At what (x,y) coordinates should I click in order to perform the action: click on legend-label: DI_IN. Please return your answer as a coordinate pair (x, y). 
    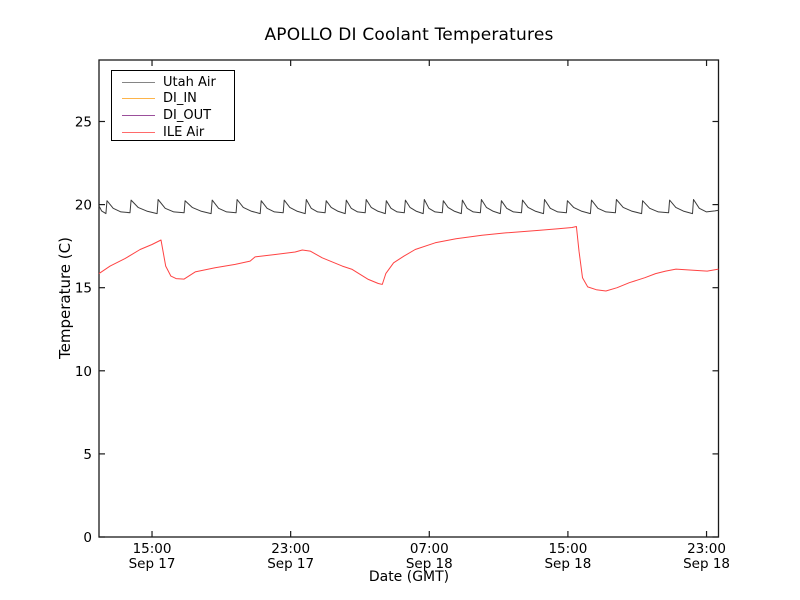
    Looking at the image, I should click on (180, 99).